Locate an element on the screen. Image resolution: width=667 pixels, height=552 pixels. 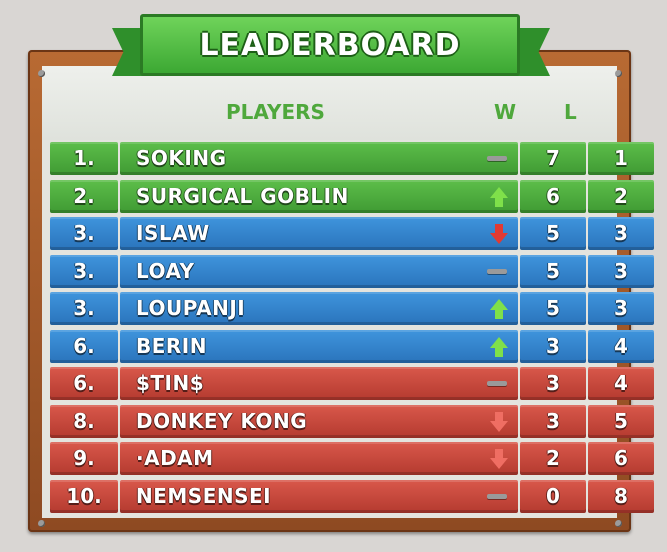
player-name: LOAY is located at coordinates (165, 270).